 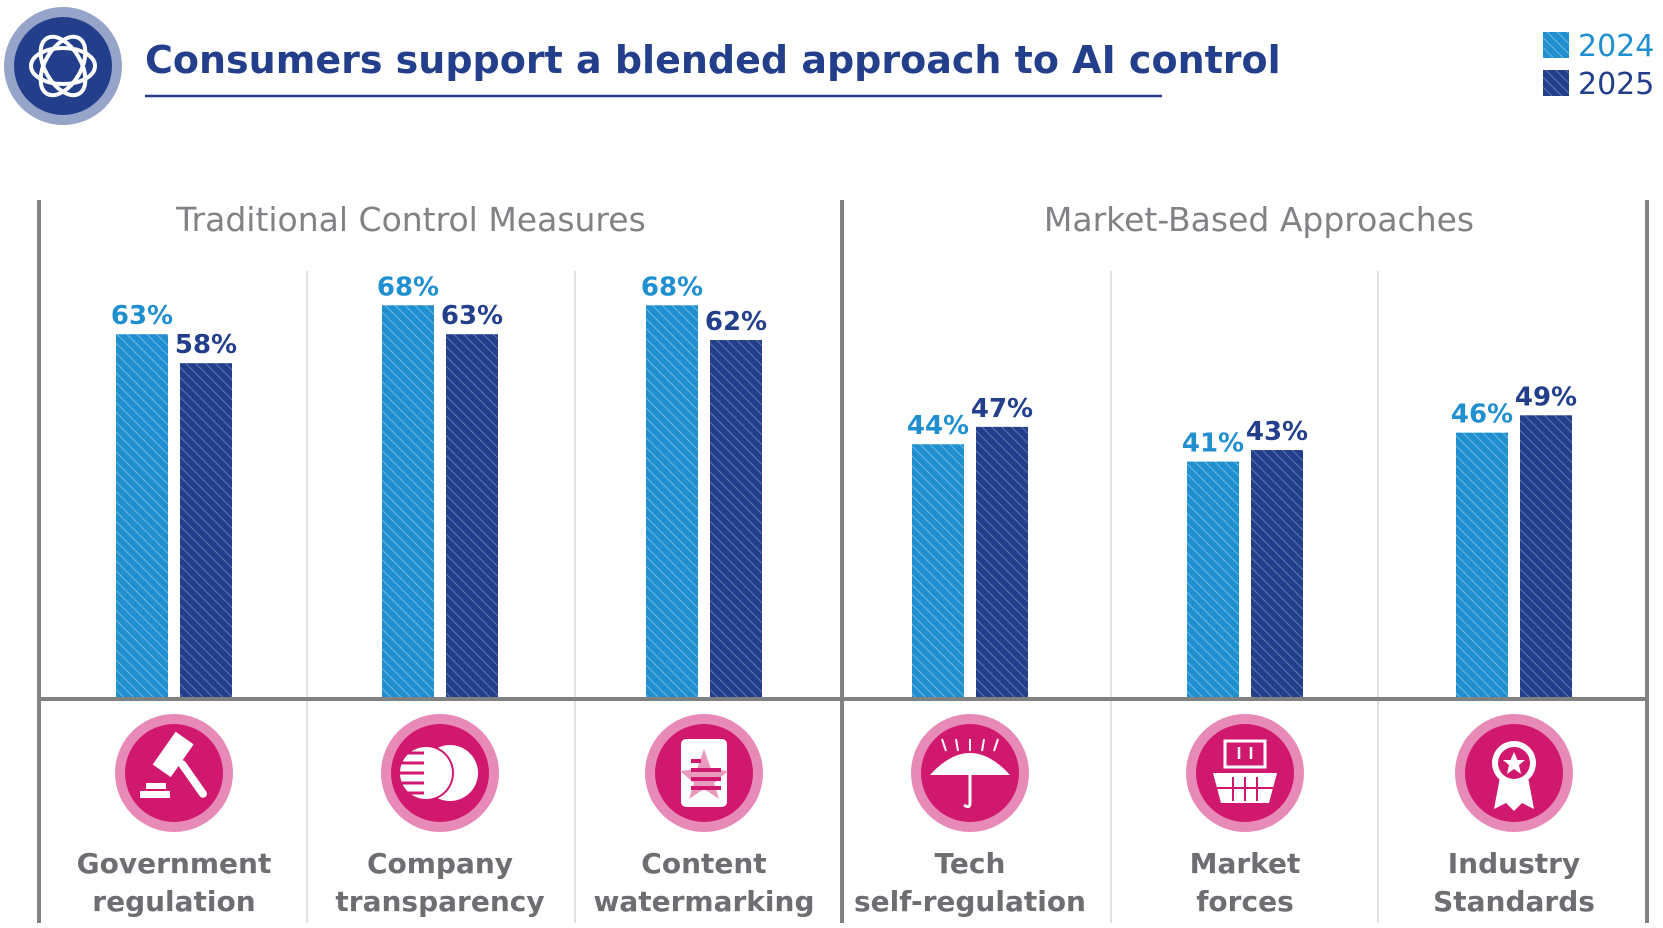 What do you see at coordinates (1245, 773) in the screenshot?
I see `market-basket-icon` at bounding box center [1245, 773].